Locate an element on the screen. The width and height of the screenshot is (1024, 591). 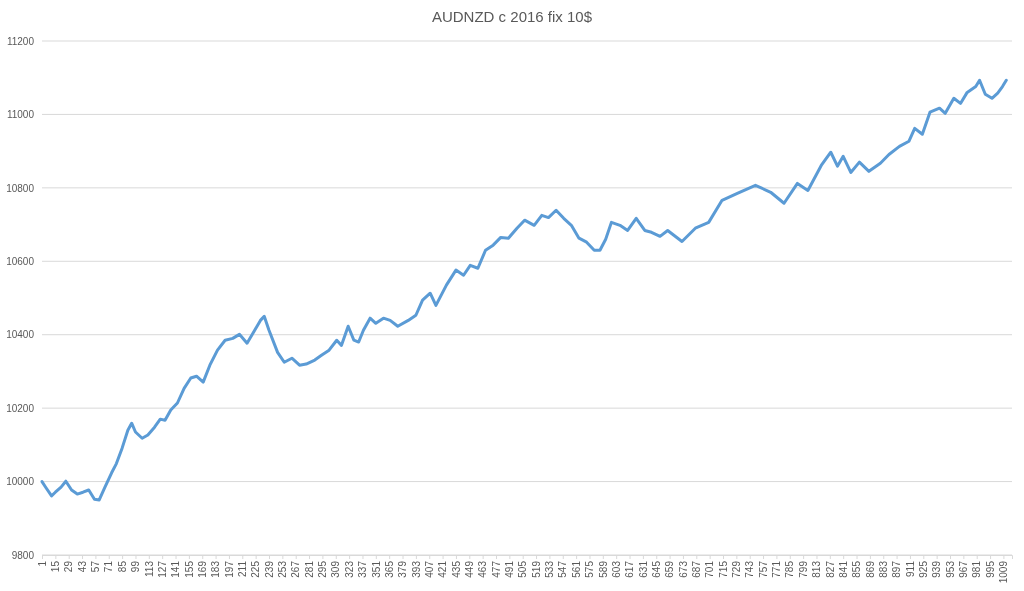
x-tick-label: 491 is located at coordinates (510, 569).